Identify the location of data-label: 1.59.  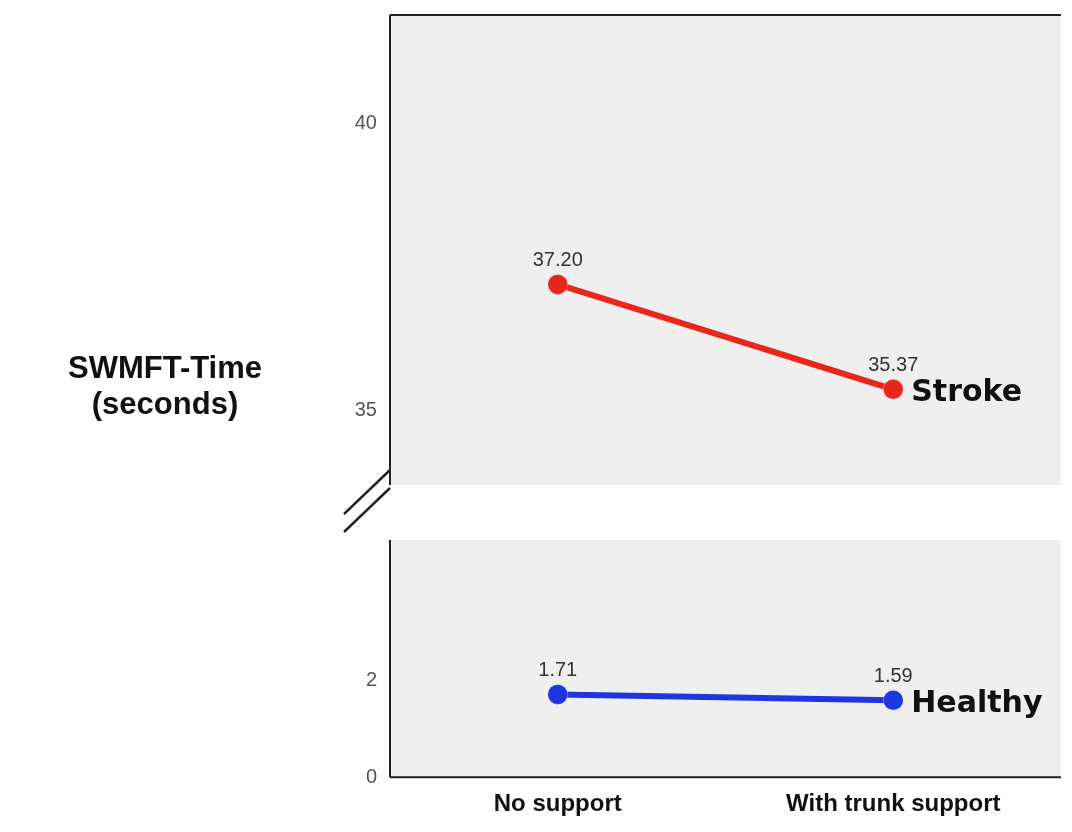
(893, 674).